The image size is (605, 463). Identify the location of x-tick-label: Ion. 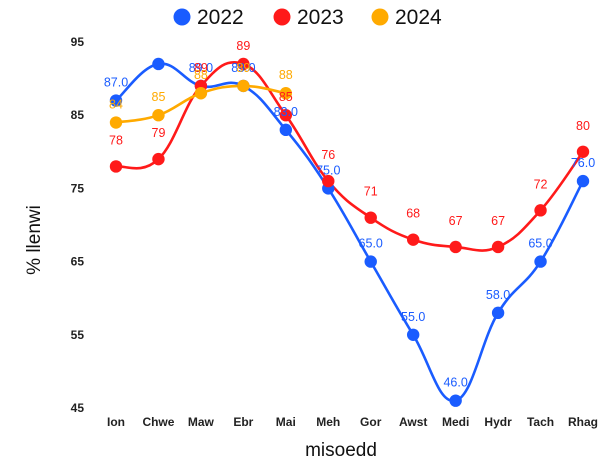
(116, 422).